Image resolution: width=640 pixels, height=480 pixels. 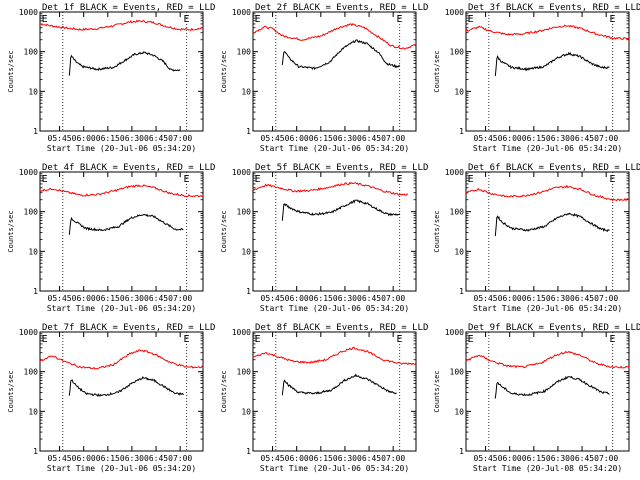 I want to click on panel-title: Det 4f BLACK = Events, RED = LLD, so click(x=128, y=168).